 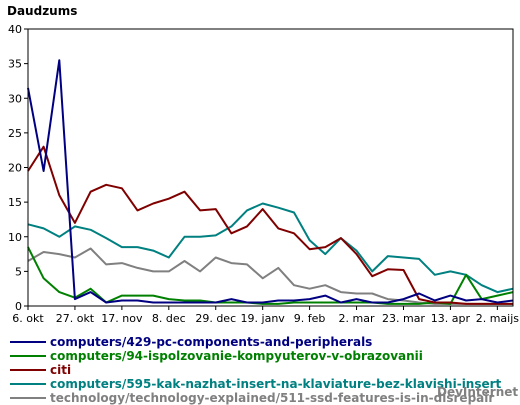 What do you see at coordinates (169, 318) in the screenshot?
I see `x-tick-label: 8. dec` at bounding box center [169, 318].